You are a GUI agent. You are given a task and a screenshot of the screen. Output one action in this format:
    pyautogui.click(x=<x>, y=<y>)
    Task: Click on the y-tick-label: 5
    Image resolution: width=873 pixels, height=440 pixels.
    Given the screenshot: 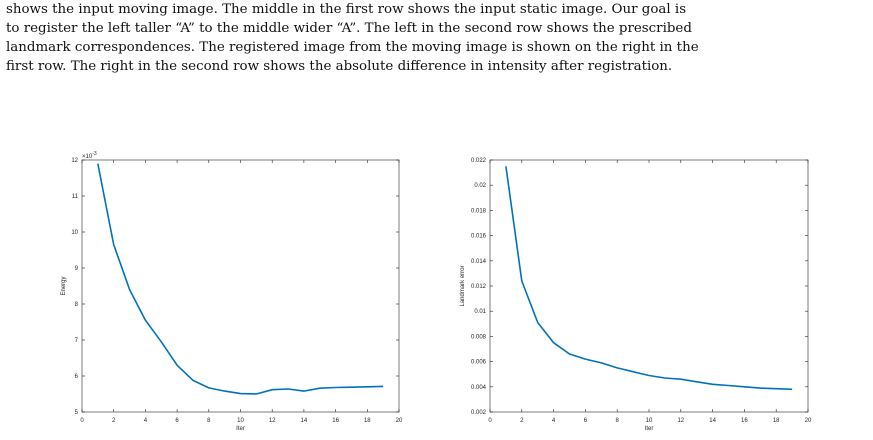 What is the action you would take?
    pyautogui.click(x=77, y=413)
    